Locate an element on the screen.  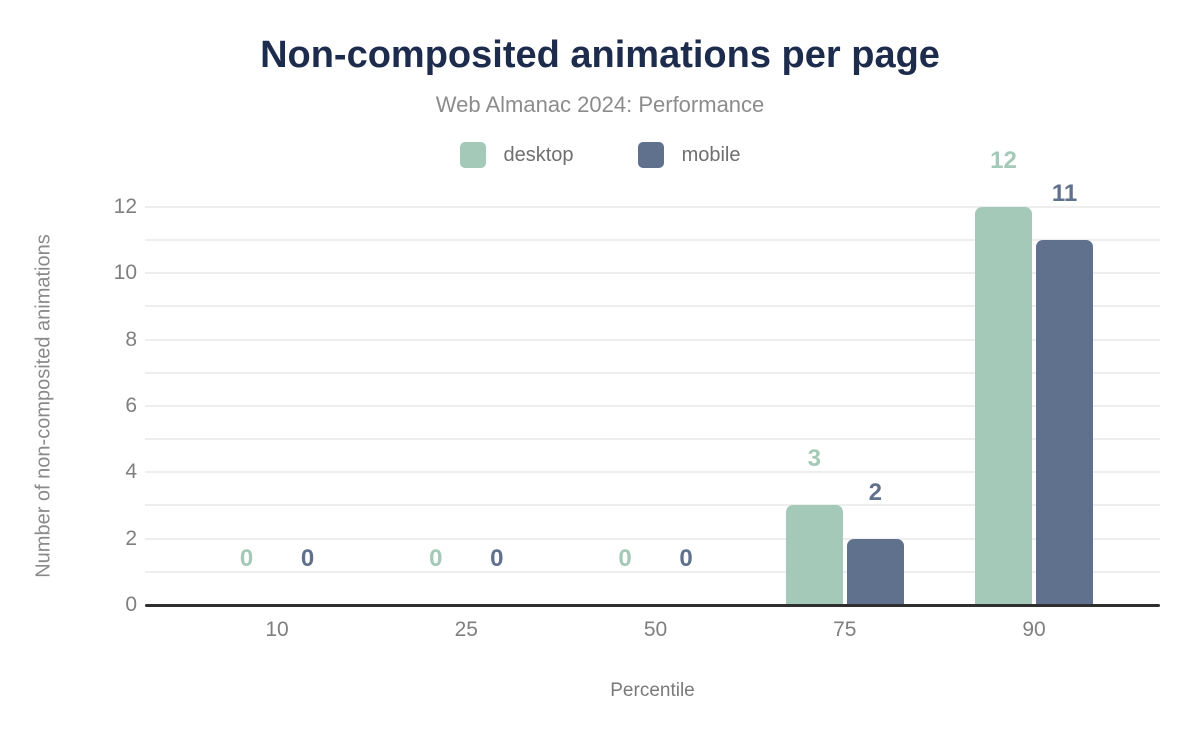
value-label-desktop-p75: 3 is located at coordinates (814, 459).